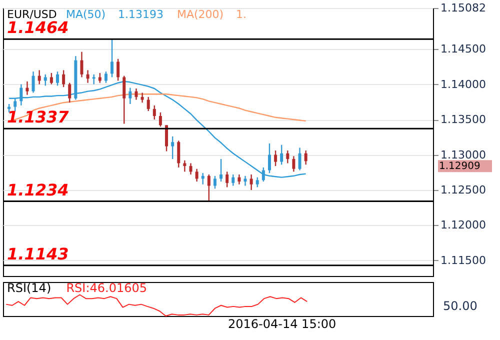 This screenshot has width=500, height=340. I want to click on y-tick-label: 1.15082, so click(463, 8).